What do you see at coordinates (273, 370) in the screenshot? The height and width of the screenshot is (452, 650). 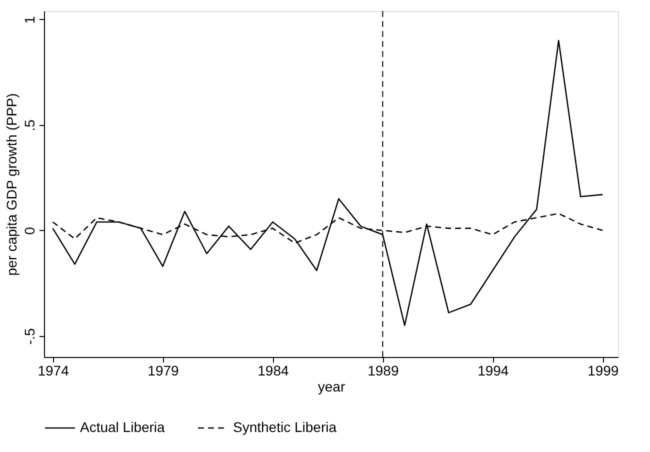 I see `x-tick-label: 1984` at bounding box center [273, 370].